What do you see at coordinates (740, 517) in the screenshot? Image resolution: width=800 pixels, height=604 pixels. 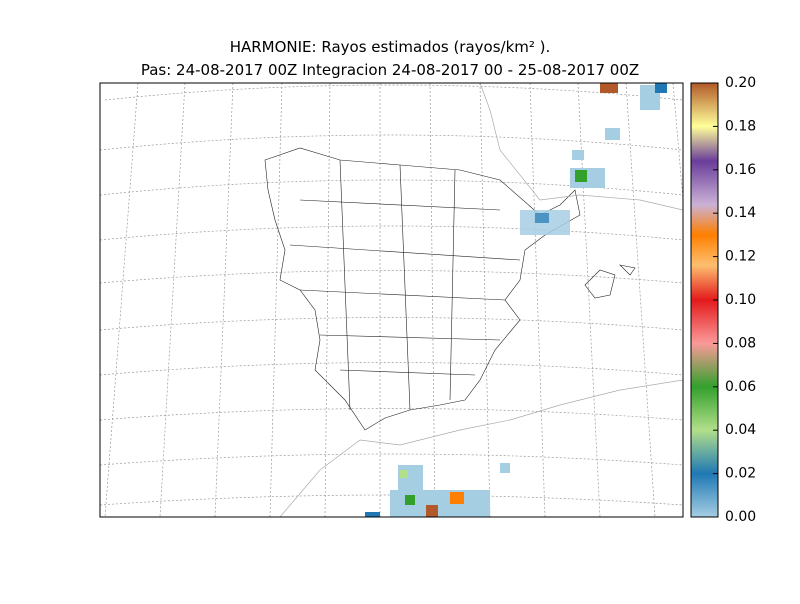 I see `colorbar-tick-label: 0.00` at bounding box center [740, 517].